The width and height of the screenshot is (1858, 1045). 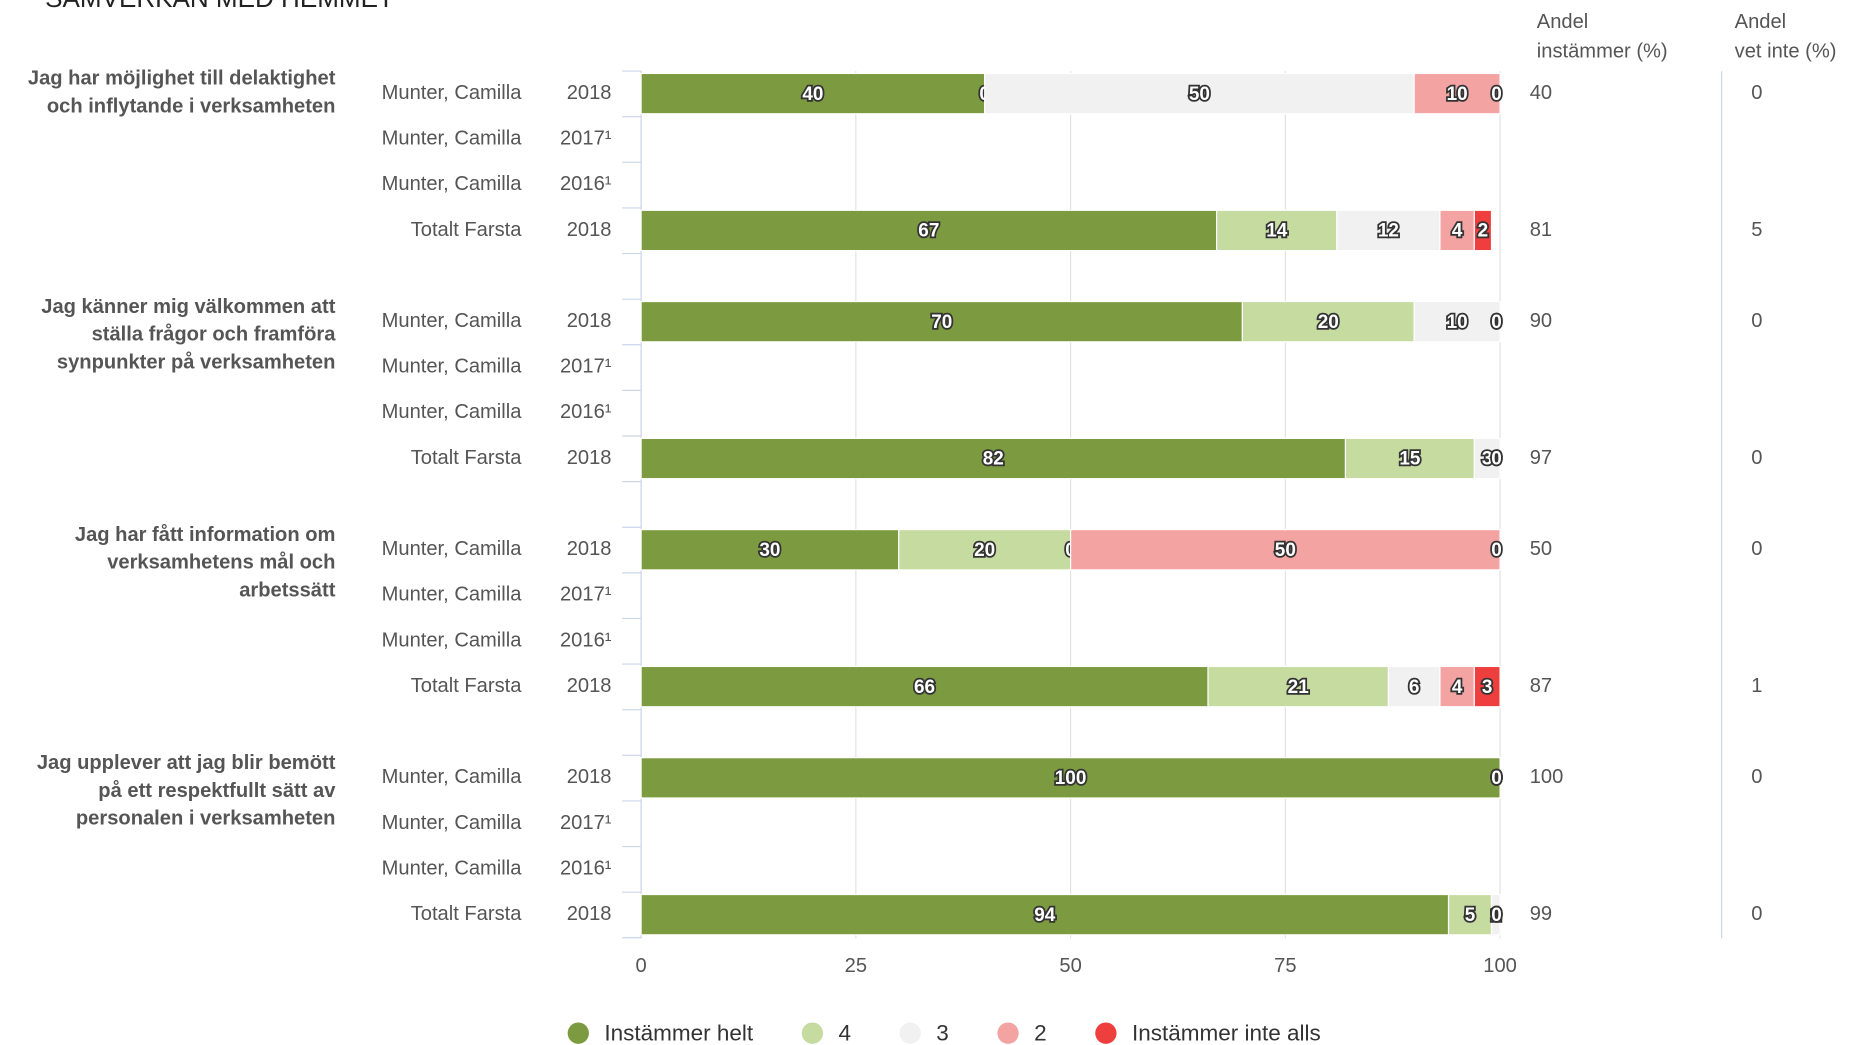 I want to click on data-label: 67, so click(x=928, y=231).